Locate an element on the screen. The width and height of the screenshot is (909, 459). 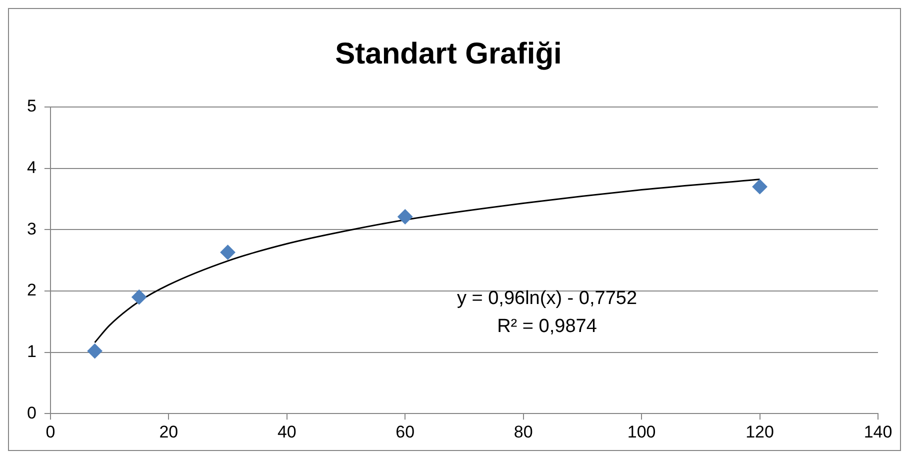
x-tick-label: 0 is located at coordinates (51, 432).